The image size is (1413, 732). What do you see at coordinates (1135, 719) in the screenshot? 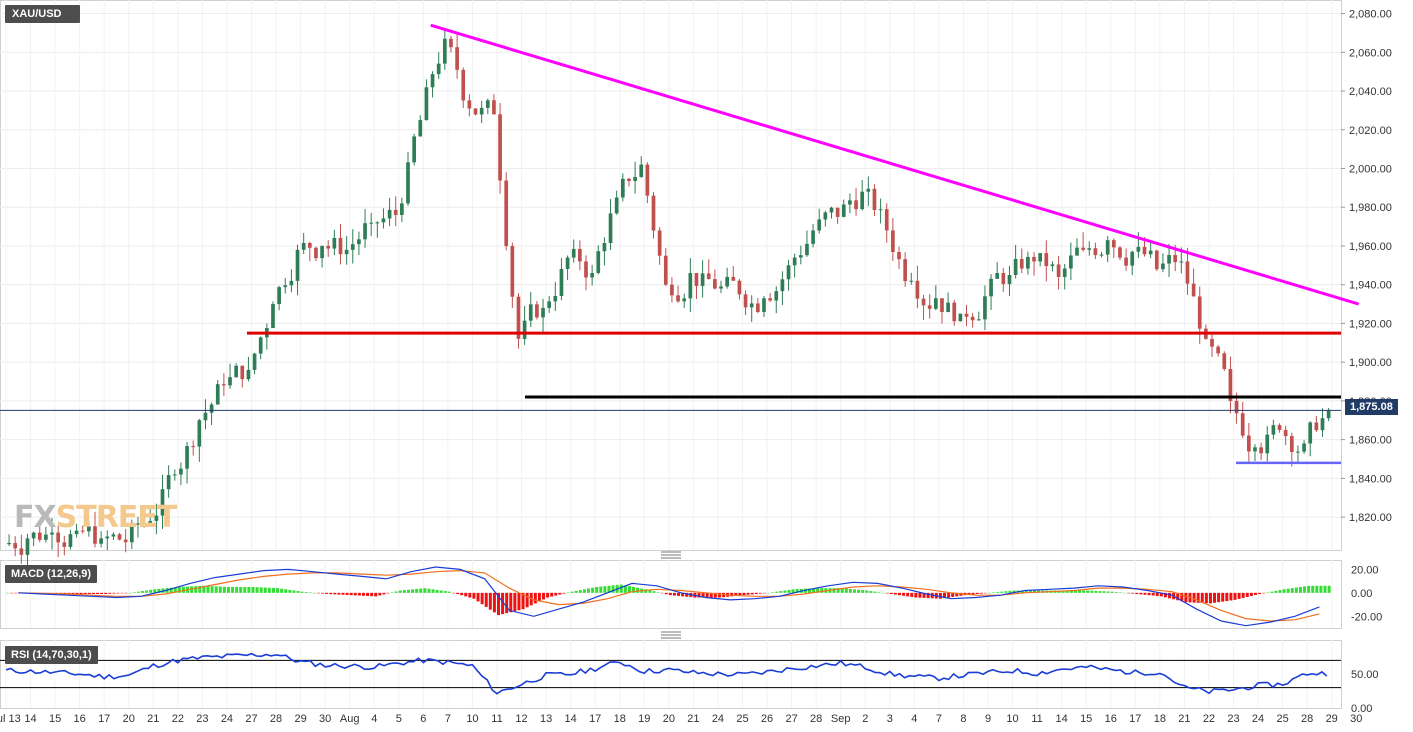
I see `x-tick-label: 17` at bounding box center [1135, 719].